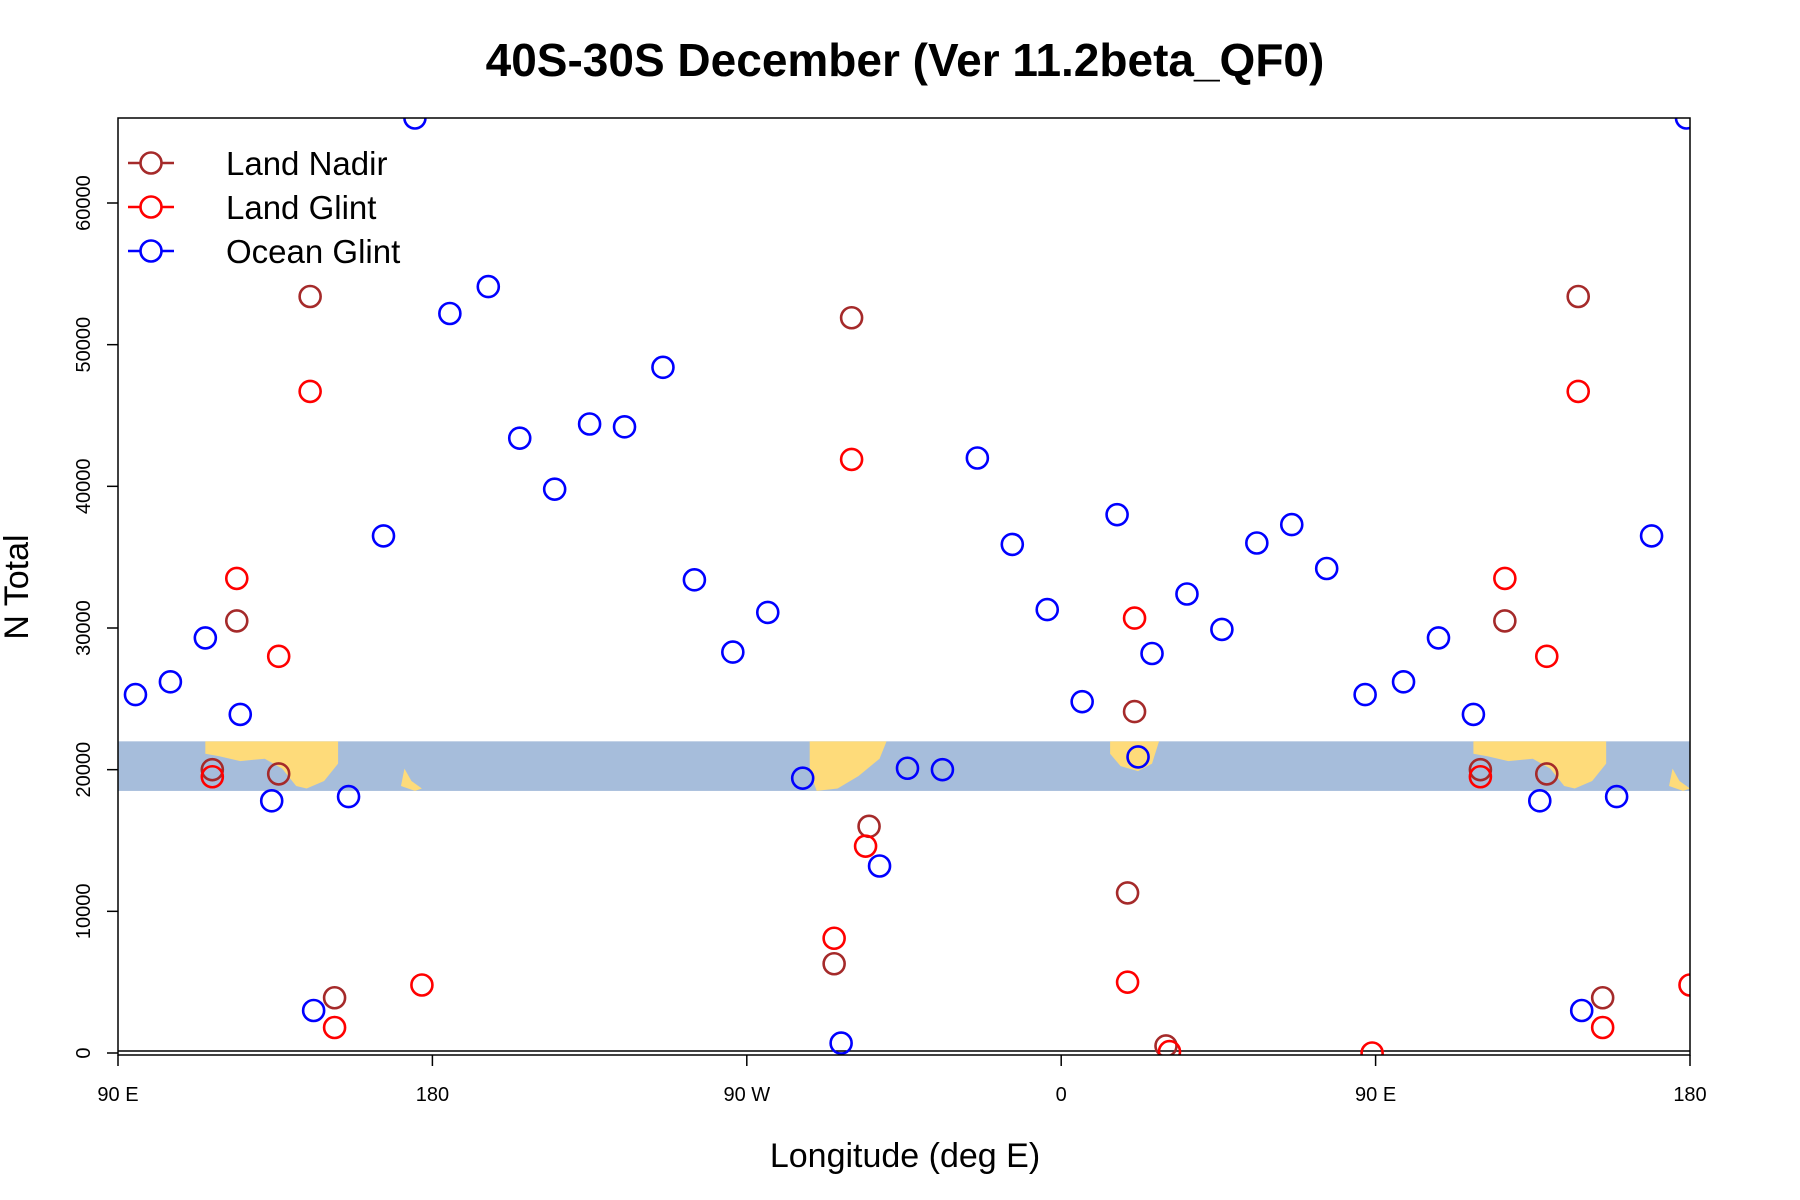 This screenshot has height=1200, width=1800. I want to click on y-tick-label: 0, so click(84, 1052).